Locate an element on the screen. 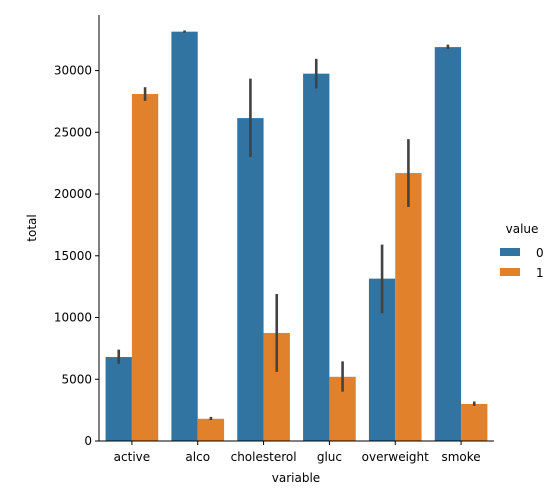 The image size is (558, 500). y-ticks: 0 5000 10000 15000 20000 25000 30000 is located at coordinates (76, 256).